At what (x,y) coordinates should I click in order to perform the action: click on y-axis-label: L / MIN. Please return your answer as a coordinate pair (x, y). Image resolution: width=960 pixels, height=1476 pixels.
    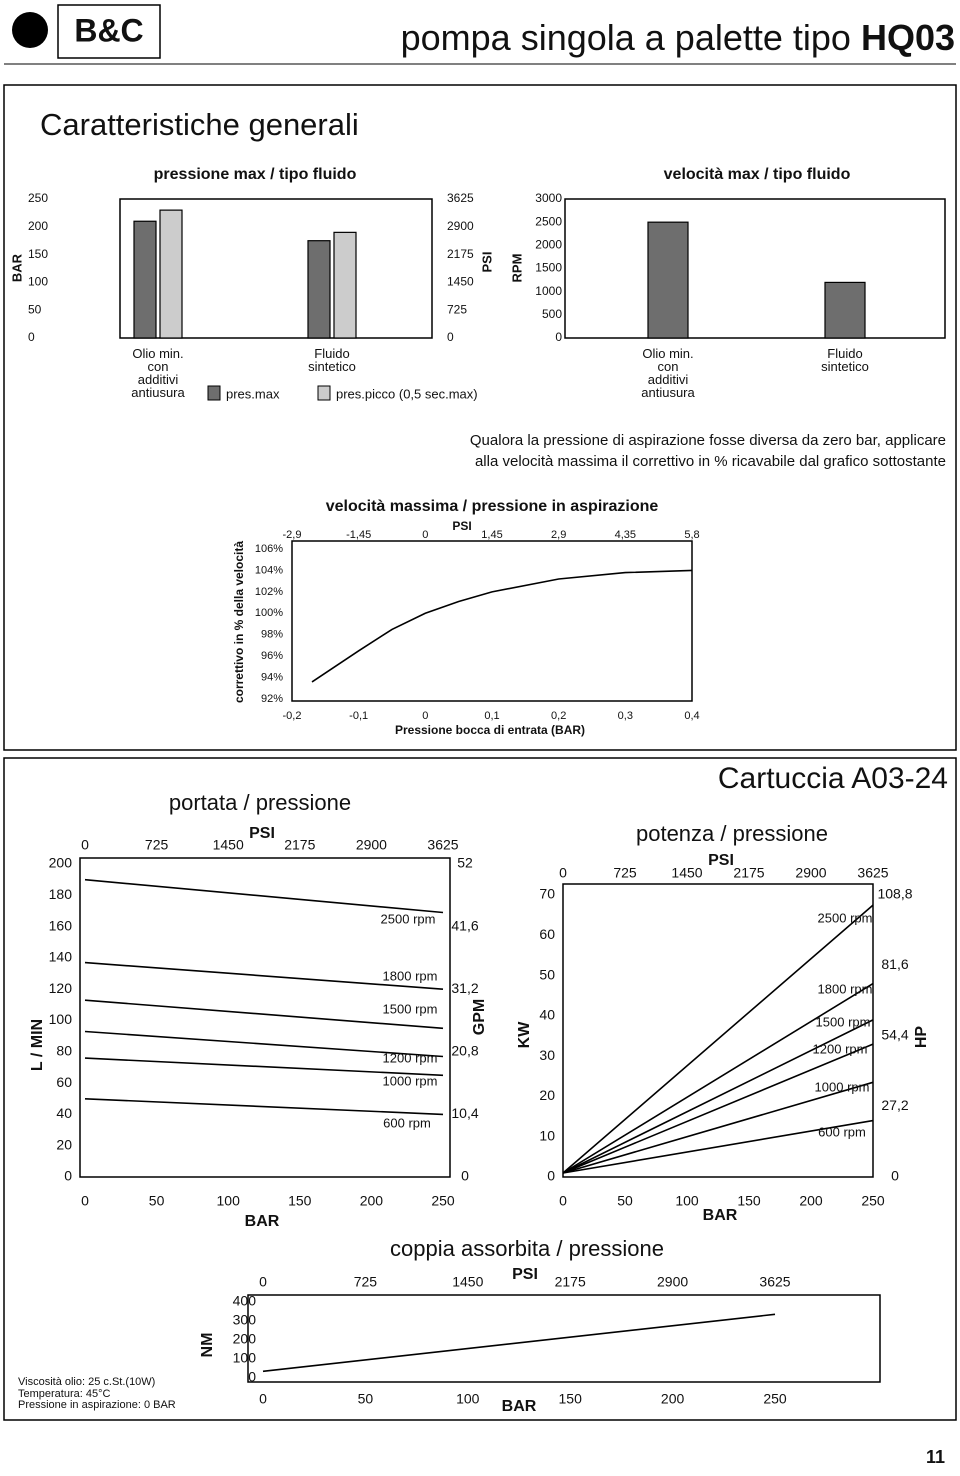
    Looking at the image, I should click on (37, 1045).